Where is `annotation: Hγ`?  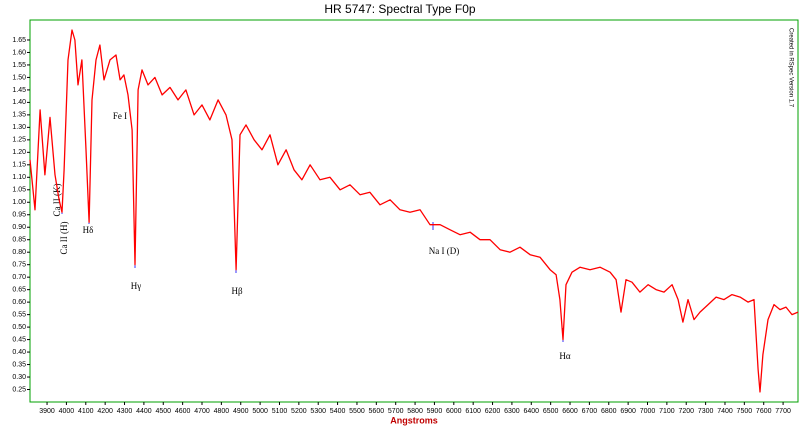 annotation: Hγ is located at coordinates (136, 286).